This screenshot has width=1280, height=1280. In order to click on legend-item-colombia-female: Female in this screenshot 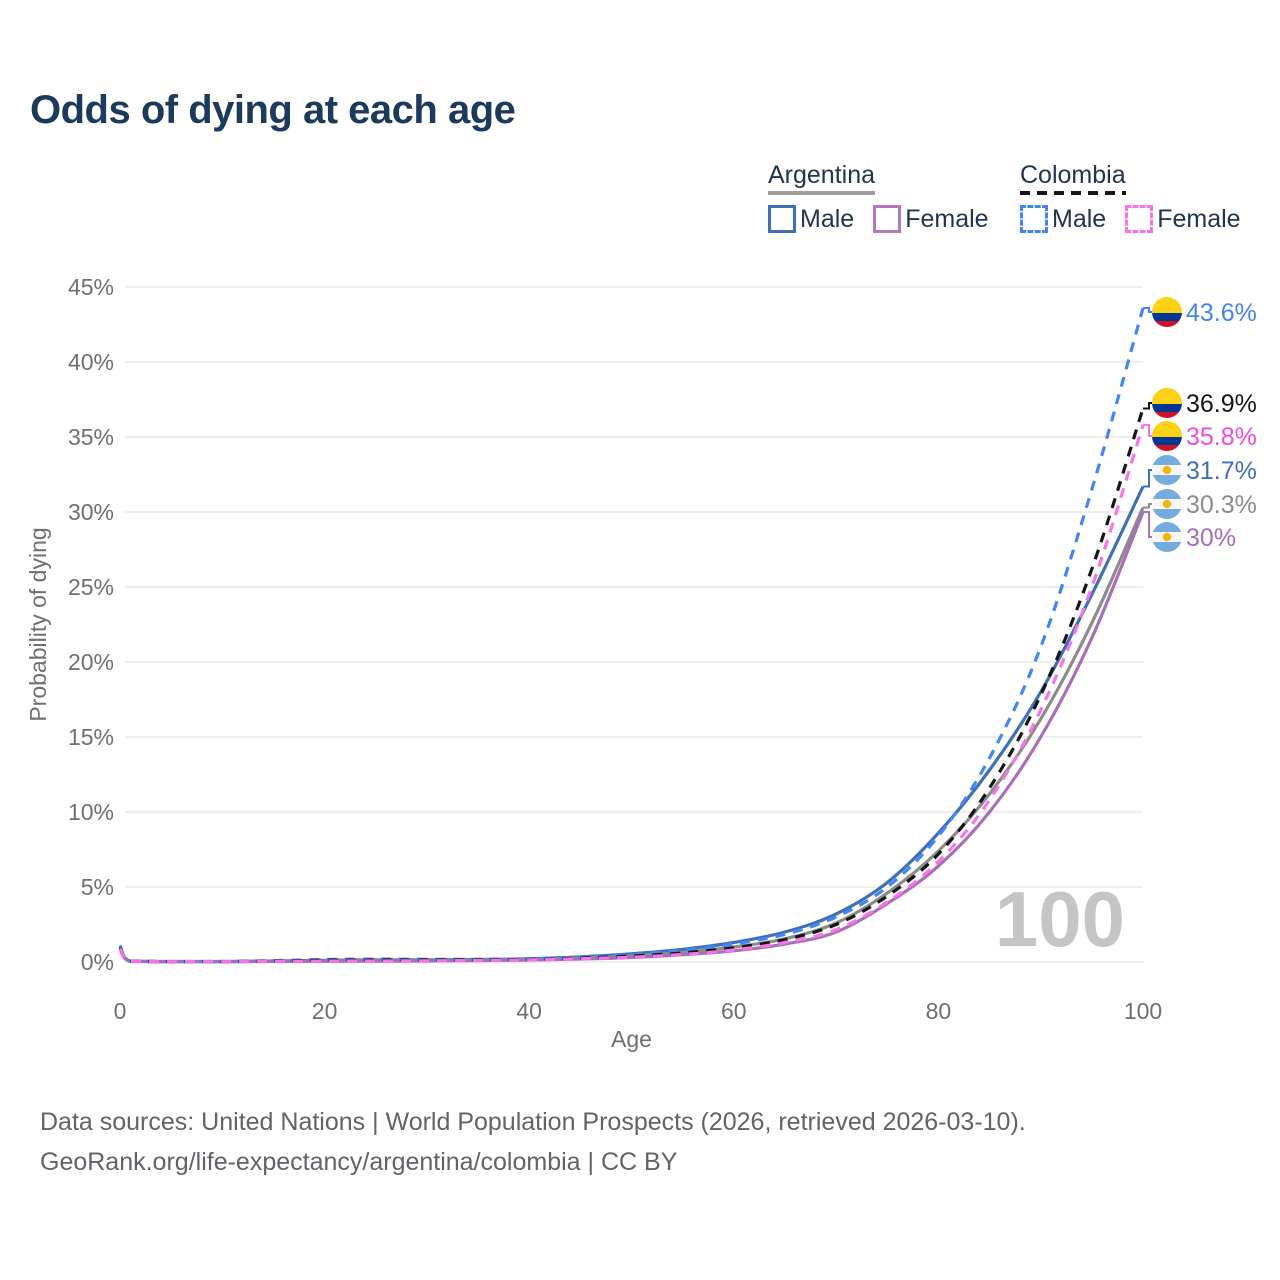, I will do `click(1183, 219)`.